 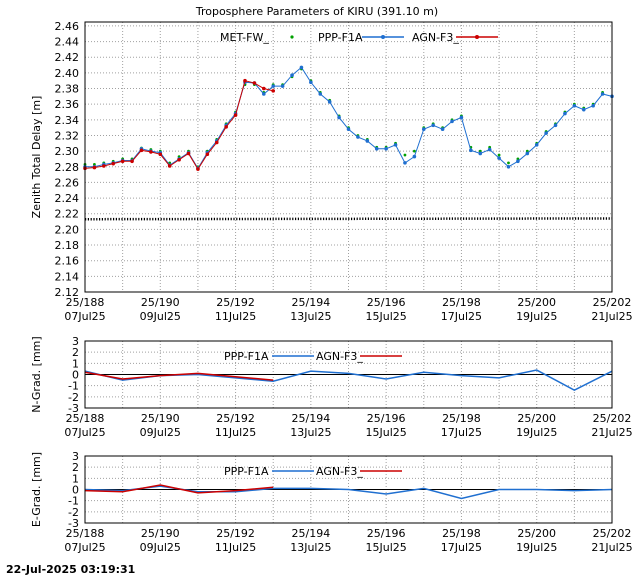 I want to click on legend-label: AGN-F3_, so click(x=339, y=471).